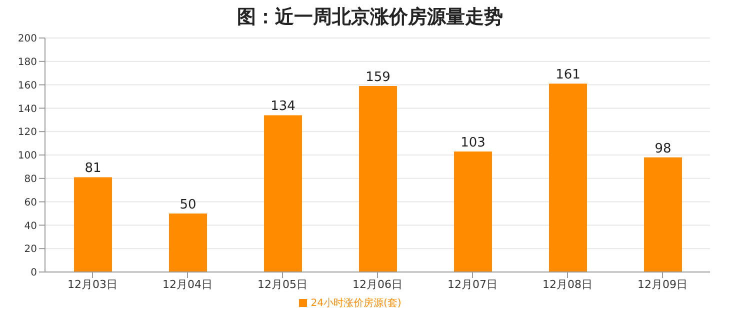  I want to click on x-tick-label: 12月03日, so click(93, 284).